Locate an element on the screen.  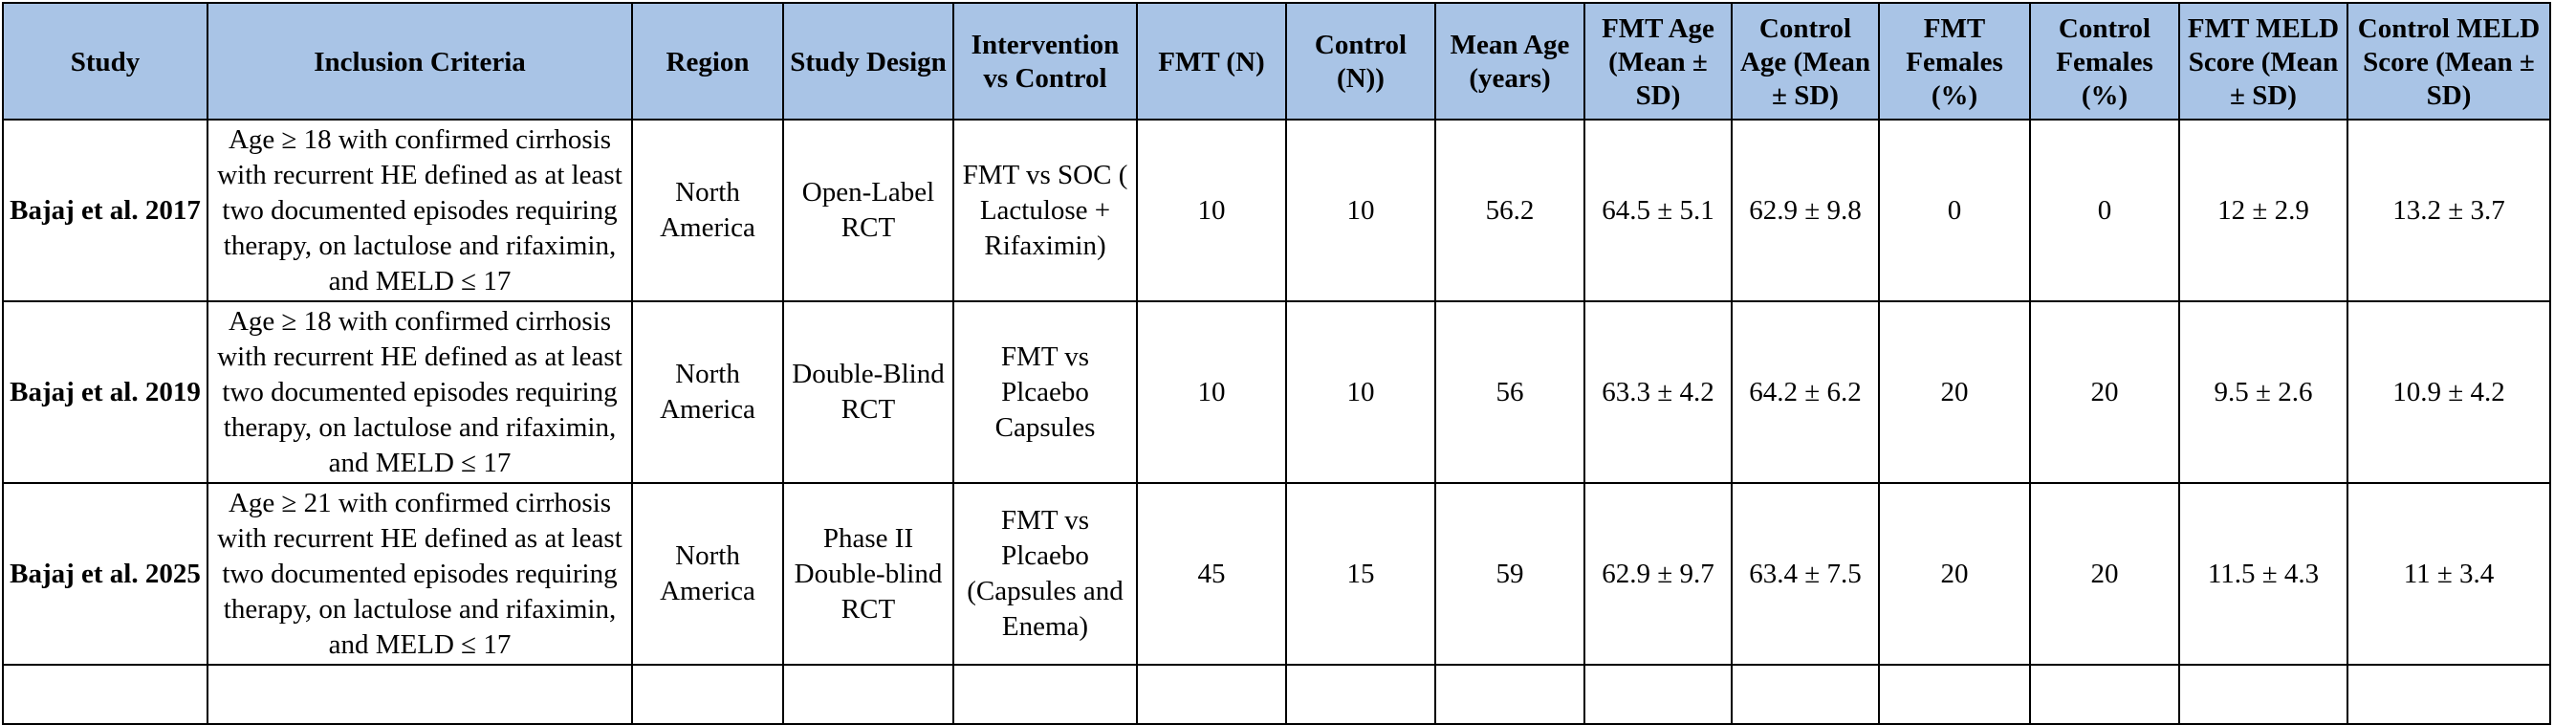
cell-mean-age: 56 is located at coordinates (1509, 392).